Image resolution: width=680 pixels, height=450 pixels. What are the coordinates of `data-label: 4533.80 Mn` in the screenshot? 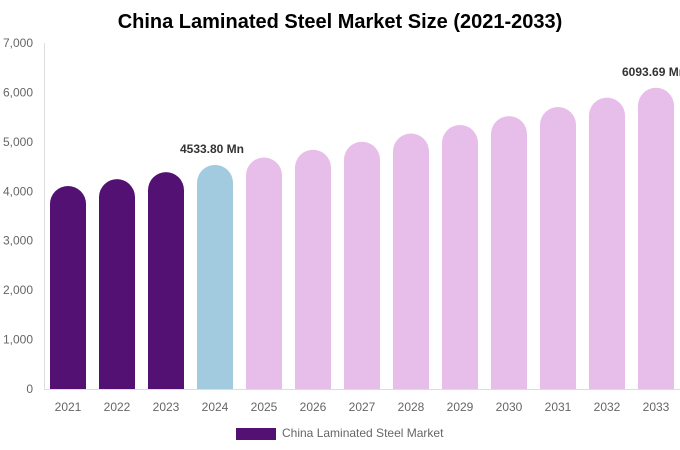 It's located at (212, 149).